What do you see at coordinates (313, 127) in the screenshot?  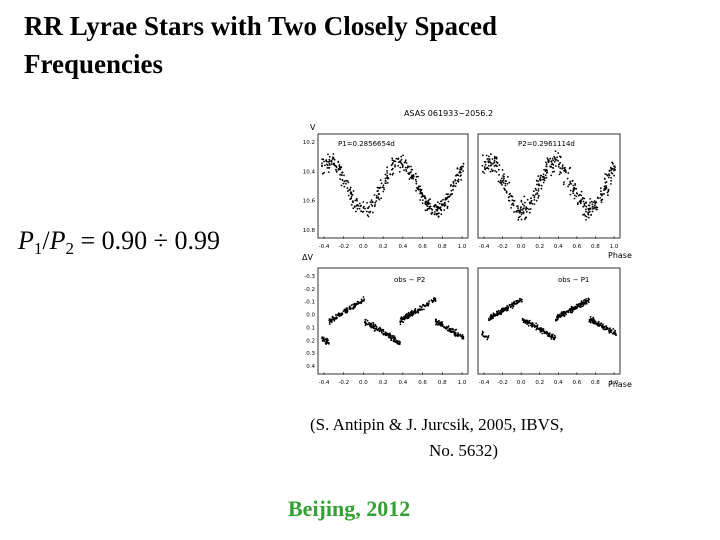 I see `top-y-label: V` at bounding box center [313, 127].